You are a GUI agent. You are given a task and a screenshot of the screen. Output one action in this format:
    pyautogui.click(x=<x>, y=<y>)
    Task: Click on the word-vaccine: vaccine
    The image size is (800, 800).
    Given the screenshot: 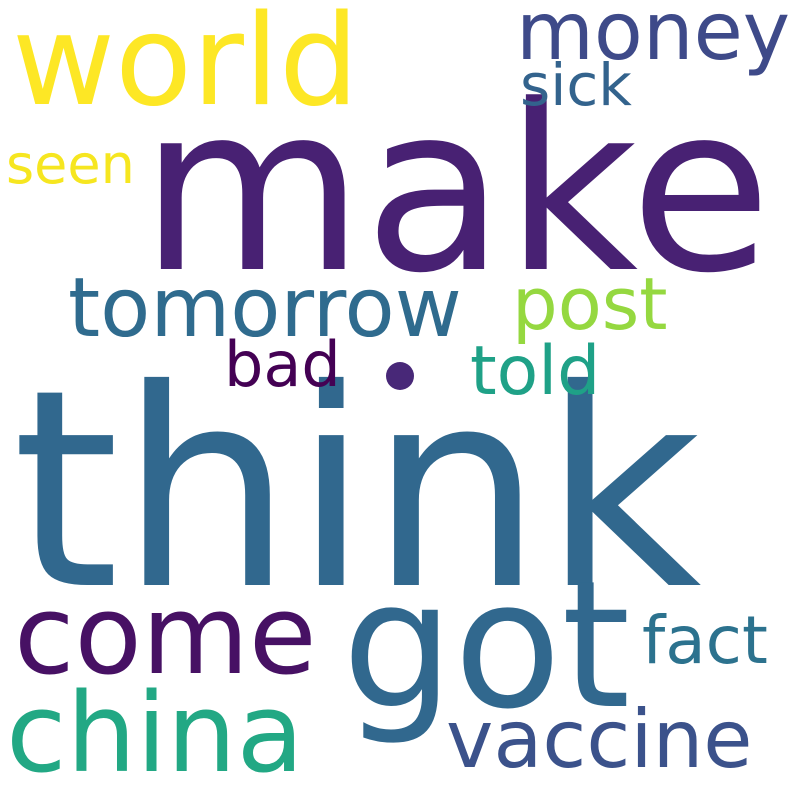 What is the action you would take?
    pyautogui.click(x=599, y=739)
    